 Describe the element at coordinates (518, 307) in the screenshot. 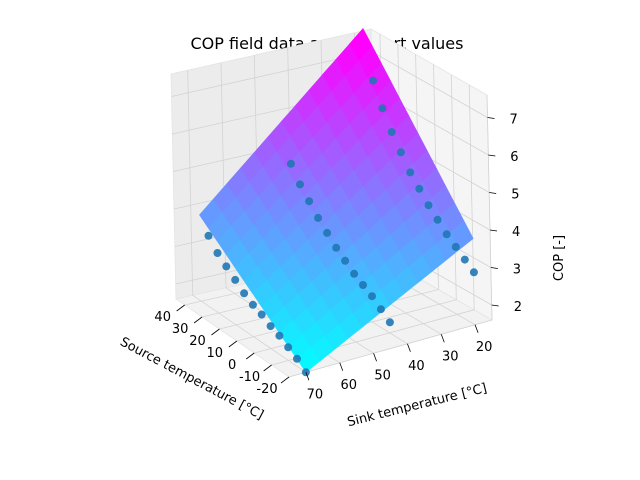

I see `z-tick-label: 2` at that location.